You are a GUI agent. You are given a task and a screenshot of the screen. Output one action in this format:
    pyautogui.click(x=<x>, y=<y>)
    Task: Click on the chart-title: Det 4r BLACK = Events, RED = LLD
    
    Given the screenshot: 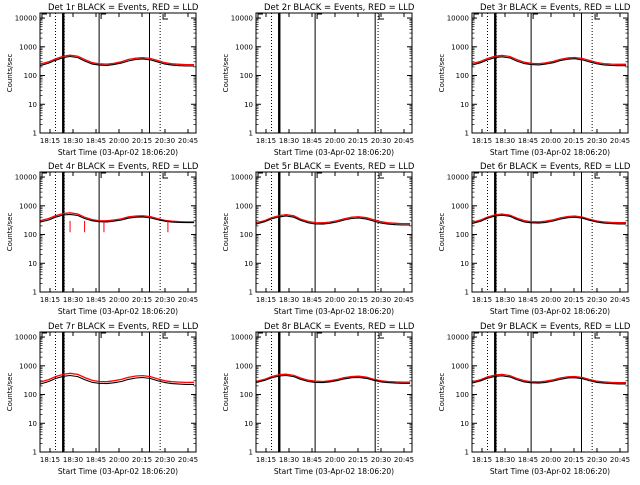 What is the action you would take?
    pyautogui.click(x=123, y=167)
    